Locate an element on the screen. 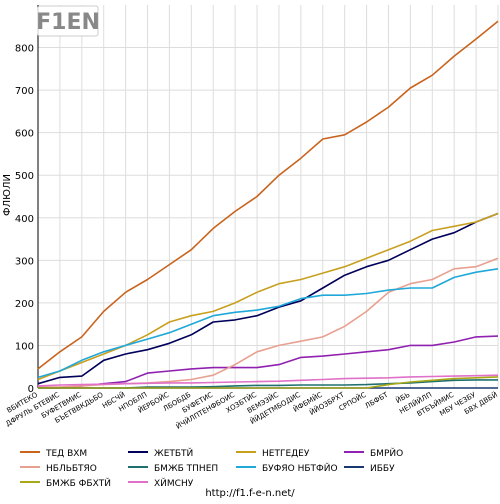 The height and width of the screenshot is (504, 500). legend-label-3: БМРЙО is located at coordinates (386, 453).